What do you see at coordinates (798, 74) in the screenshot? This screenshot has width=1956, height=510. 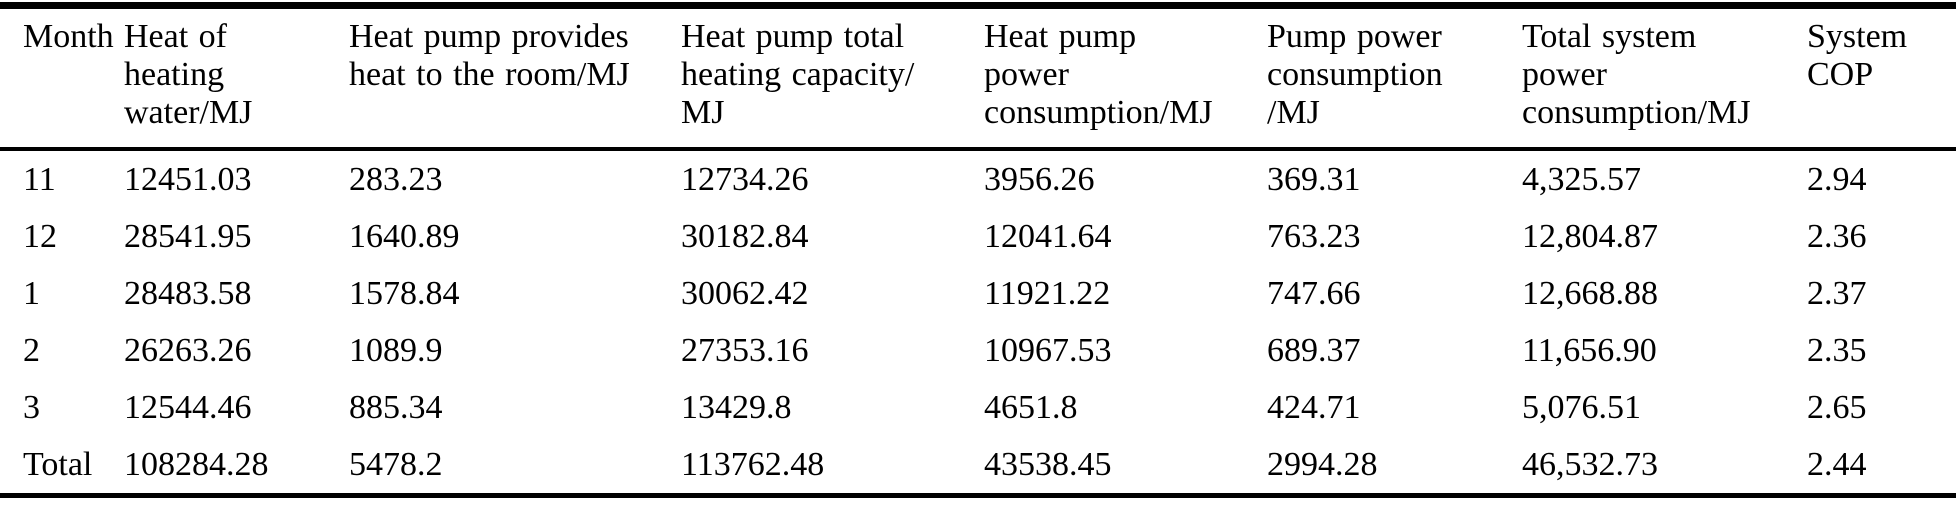 I see `col-header-heat-pump-total-heating-capacity: Heat pump total heating capacity/ MJ` at bounding box center [798, 74].